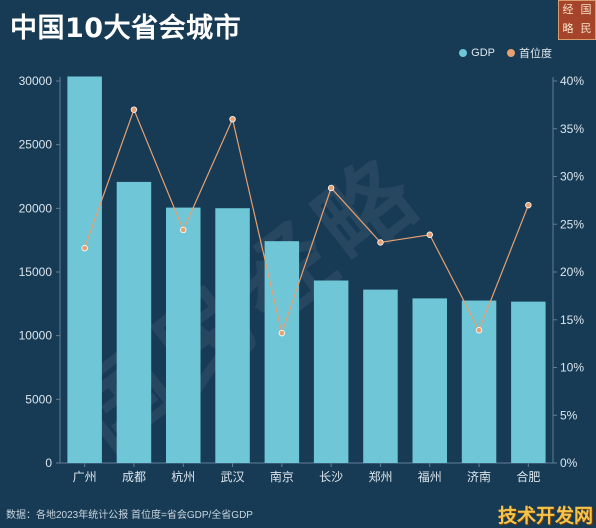 This screenshot has width=596, height=528. I want to click on legend-swatch-share, so click(511, 53).